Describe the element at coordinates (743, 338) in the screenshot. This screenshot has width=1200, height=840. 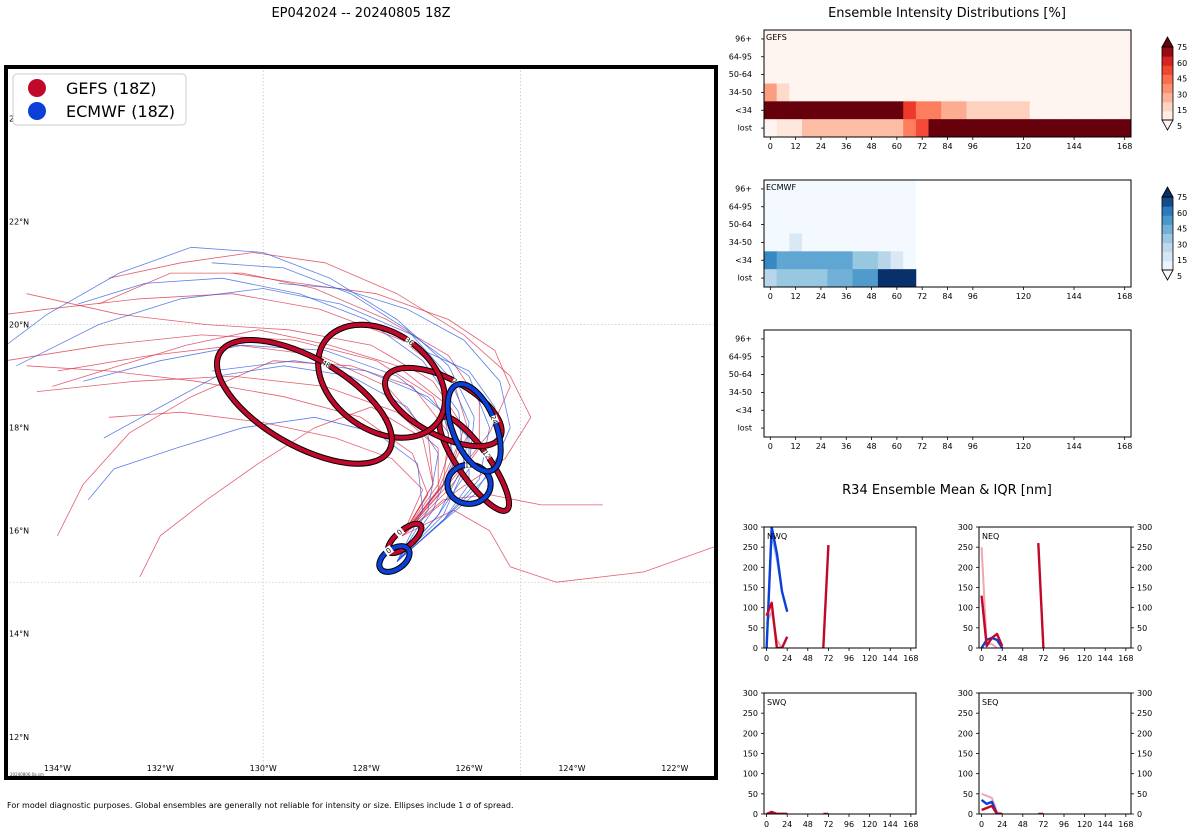
I see `intensity-y-label: 96+` at that location.